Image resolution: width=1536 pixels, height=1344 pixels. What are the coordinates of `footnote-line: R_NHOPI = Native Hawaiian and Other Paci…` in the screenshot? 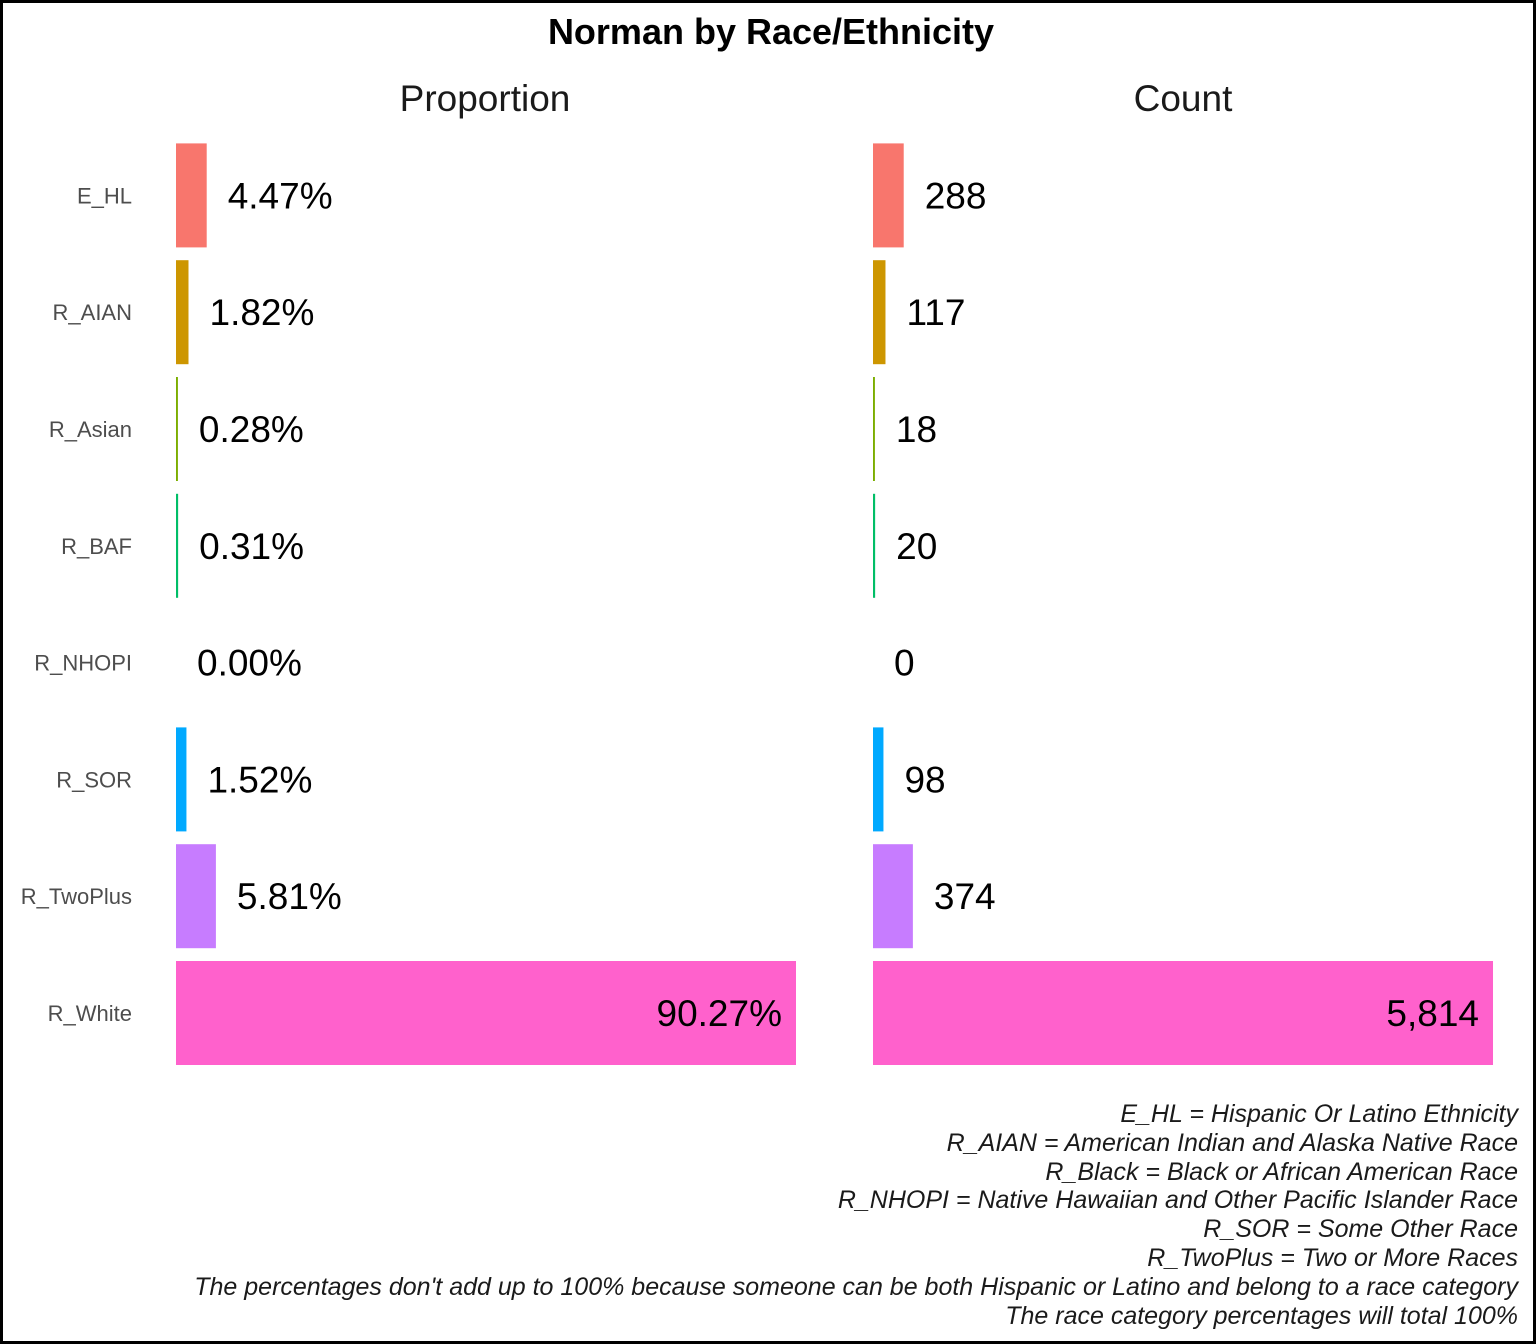 It's located at (1177, 1200).